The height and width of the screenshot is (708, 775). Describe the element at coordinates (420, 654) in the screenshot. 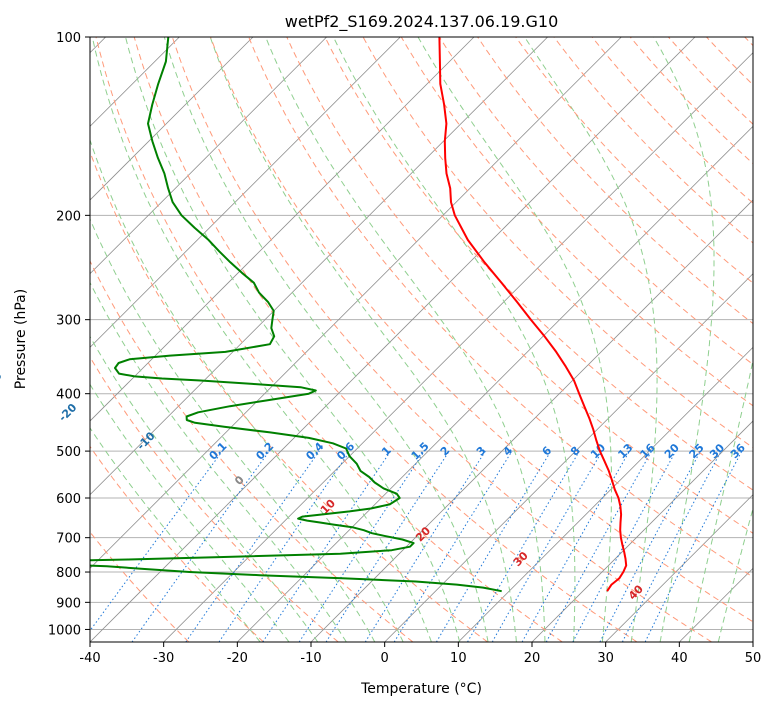

I see `x-axis: -40 -30 -20 -10 0 10 20 30 40 50` at that location.